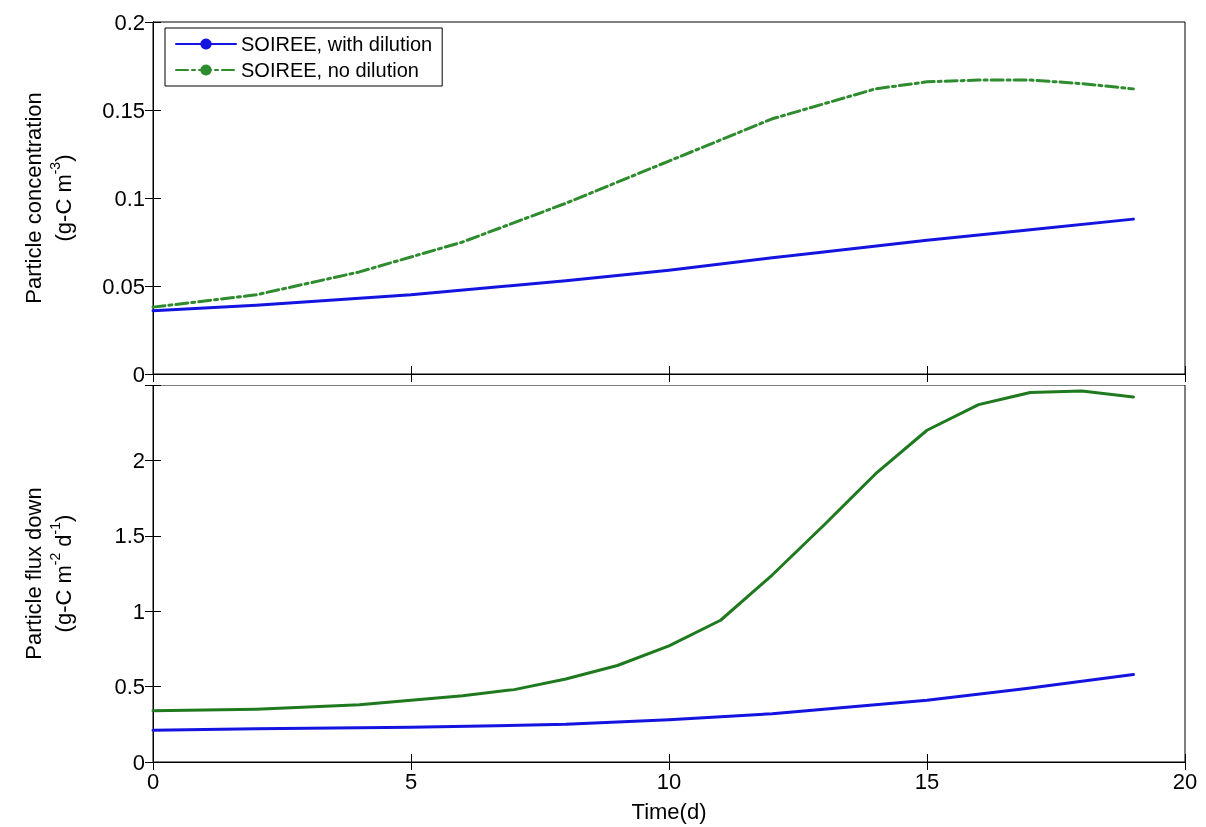 Image resolution: width=1206 pixels, height=827 pixels. What do you see at coordinates (129, 536) in the screenshot?
I see `y-tick-label: 1.5` at bounding box center [129, 536].